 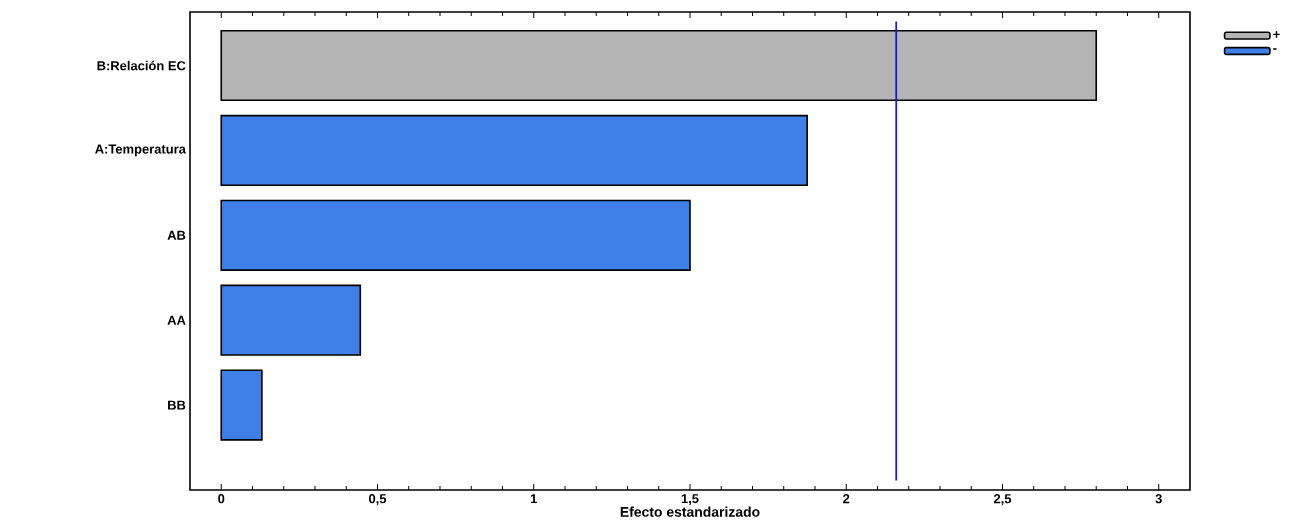 I want to click on x-tick-label: 0, so click(x=221, y=499).